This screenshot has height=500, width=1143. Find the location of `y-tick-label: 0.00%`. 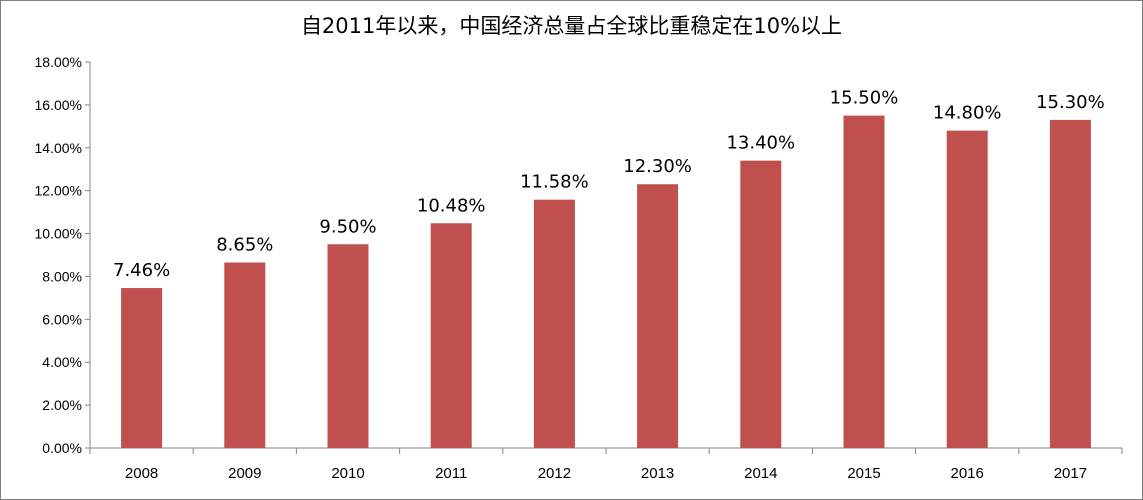

y-tick-label: 0.00% is located at coordinates (62, 448).